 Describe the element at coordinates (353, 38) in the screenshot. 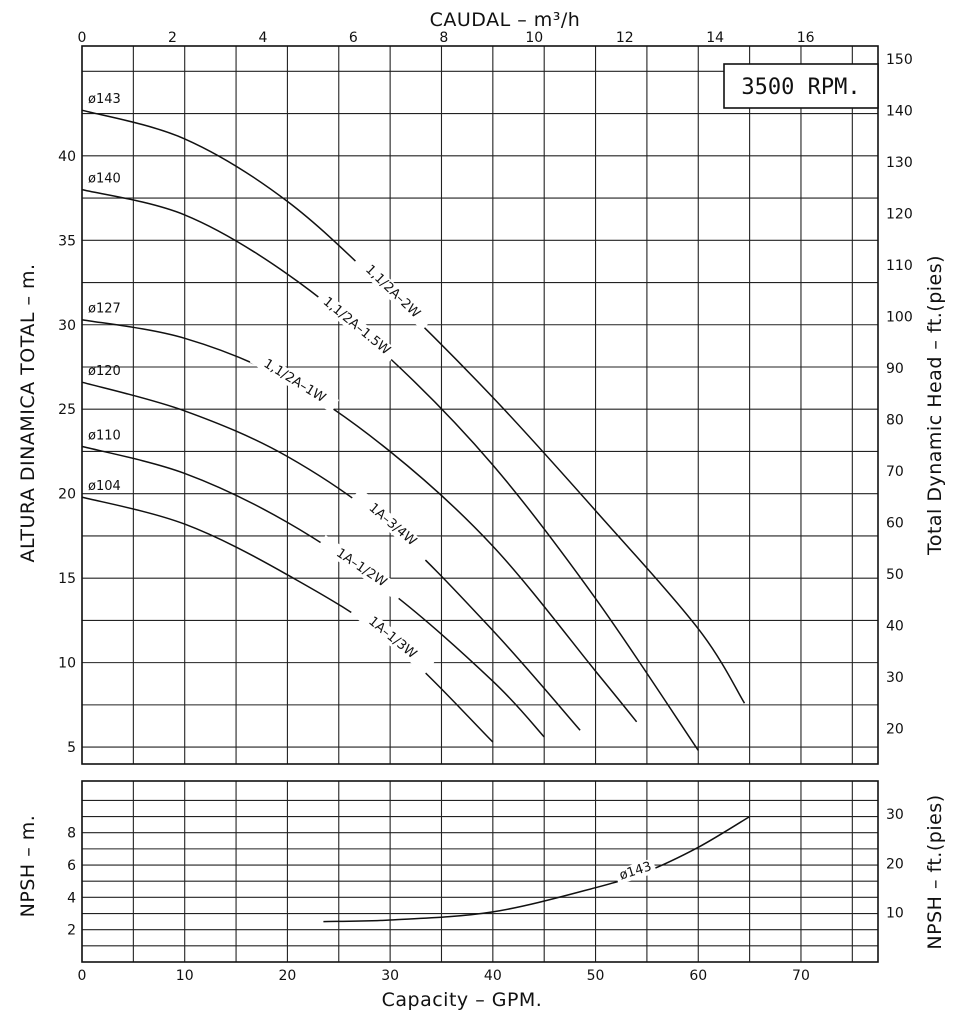

I see `top-tick-label: 6` at that location.